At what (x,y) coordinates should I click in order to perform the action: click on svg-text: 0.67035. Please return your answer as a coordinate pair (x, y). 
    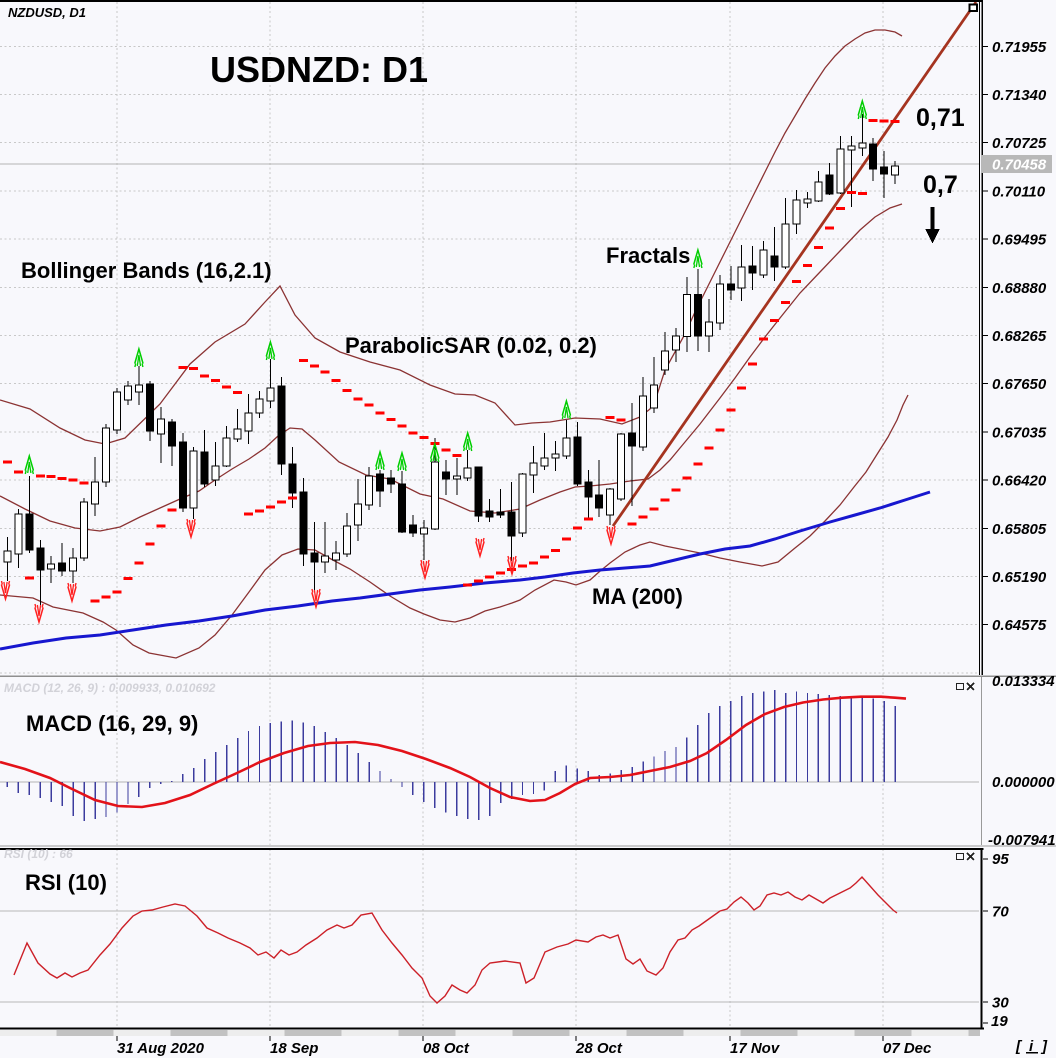
    Looking at the image, I should click on (1019, 432).